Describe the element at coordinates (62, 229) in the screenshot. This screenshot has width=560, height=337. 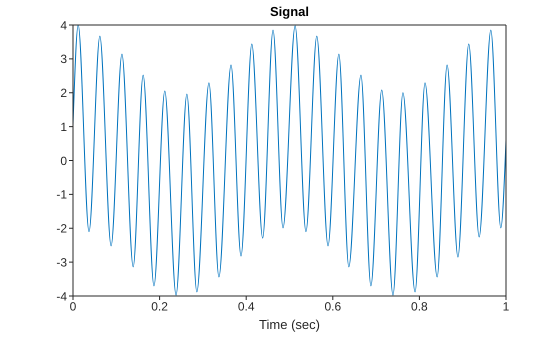
I see `y-tick-label: -2` at that location.